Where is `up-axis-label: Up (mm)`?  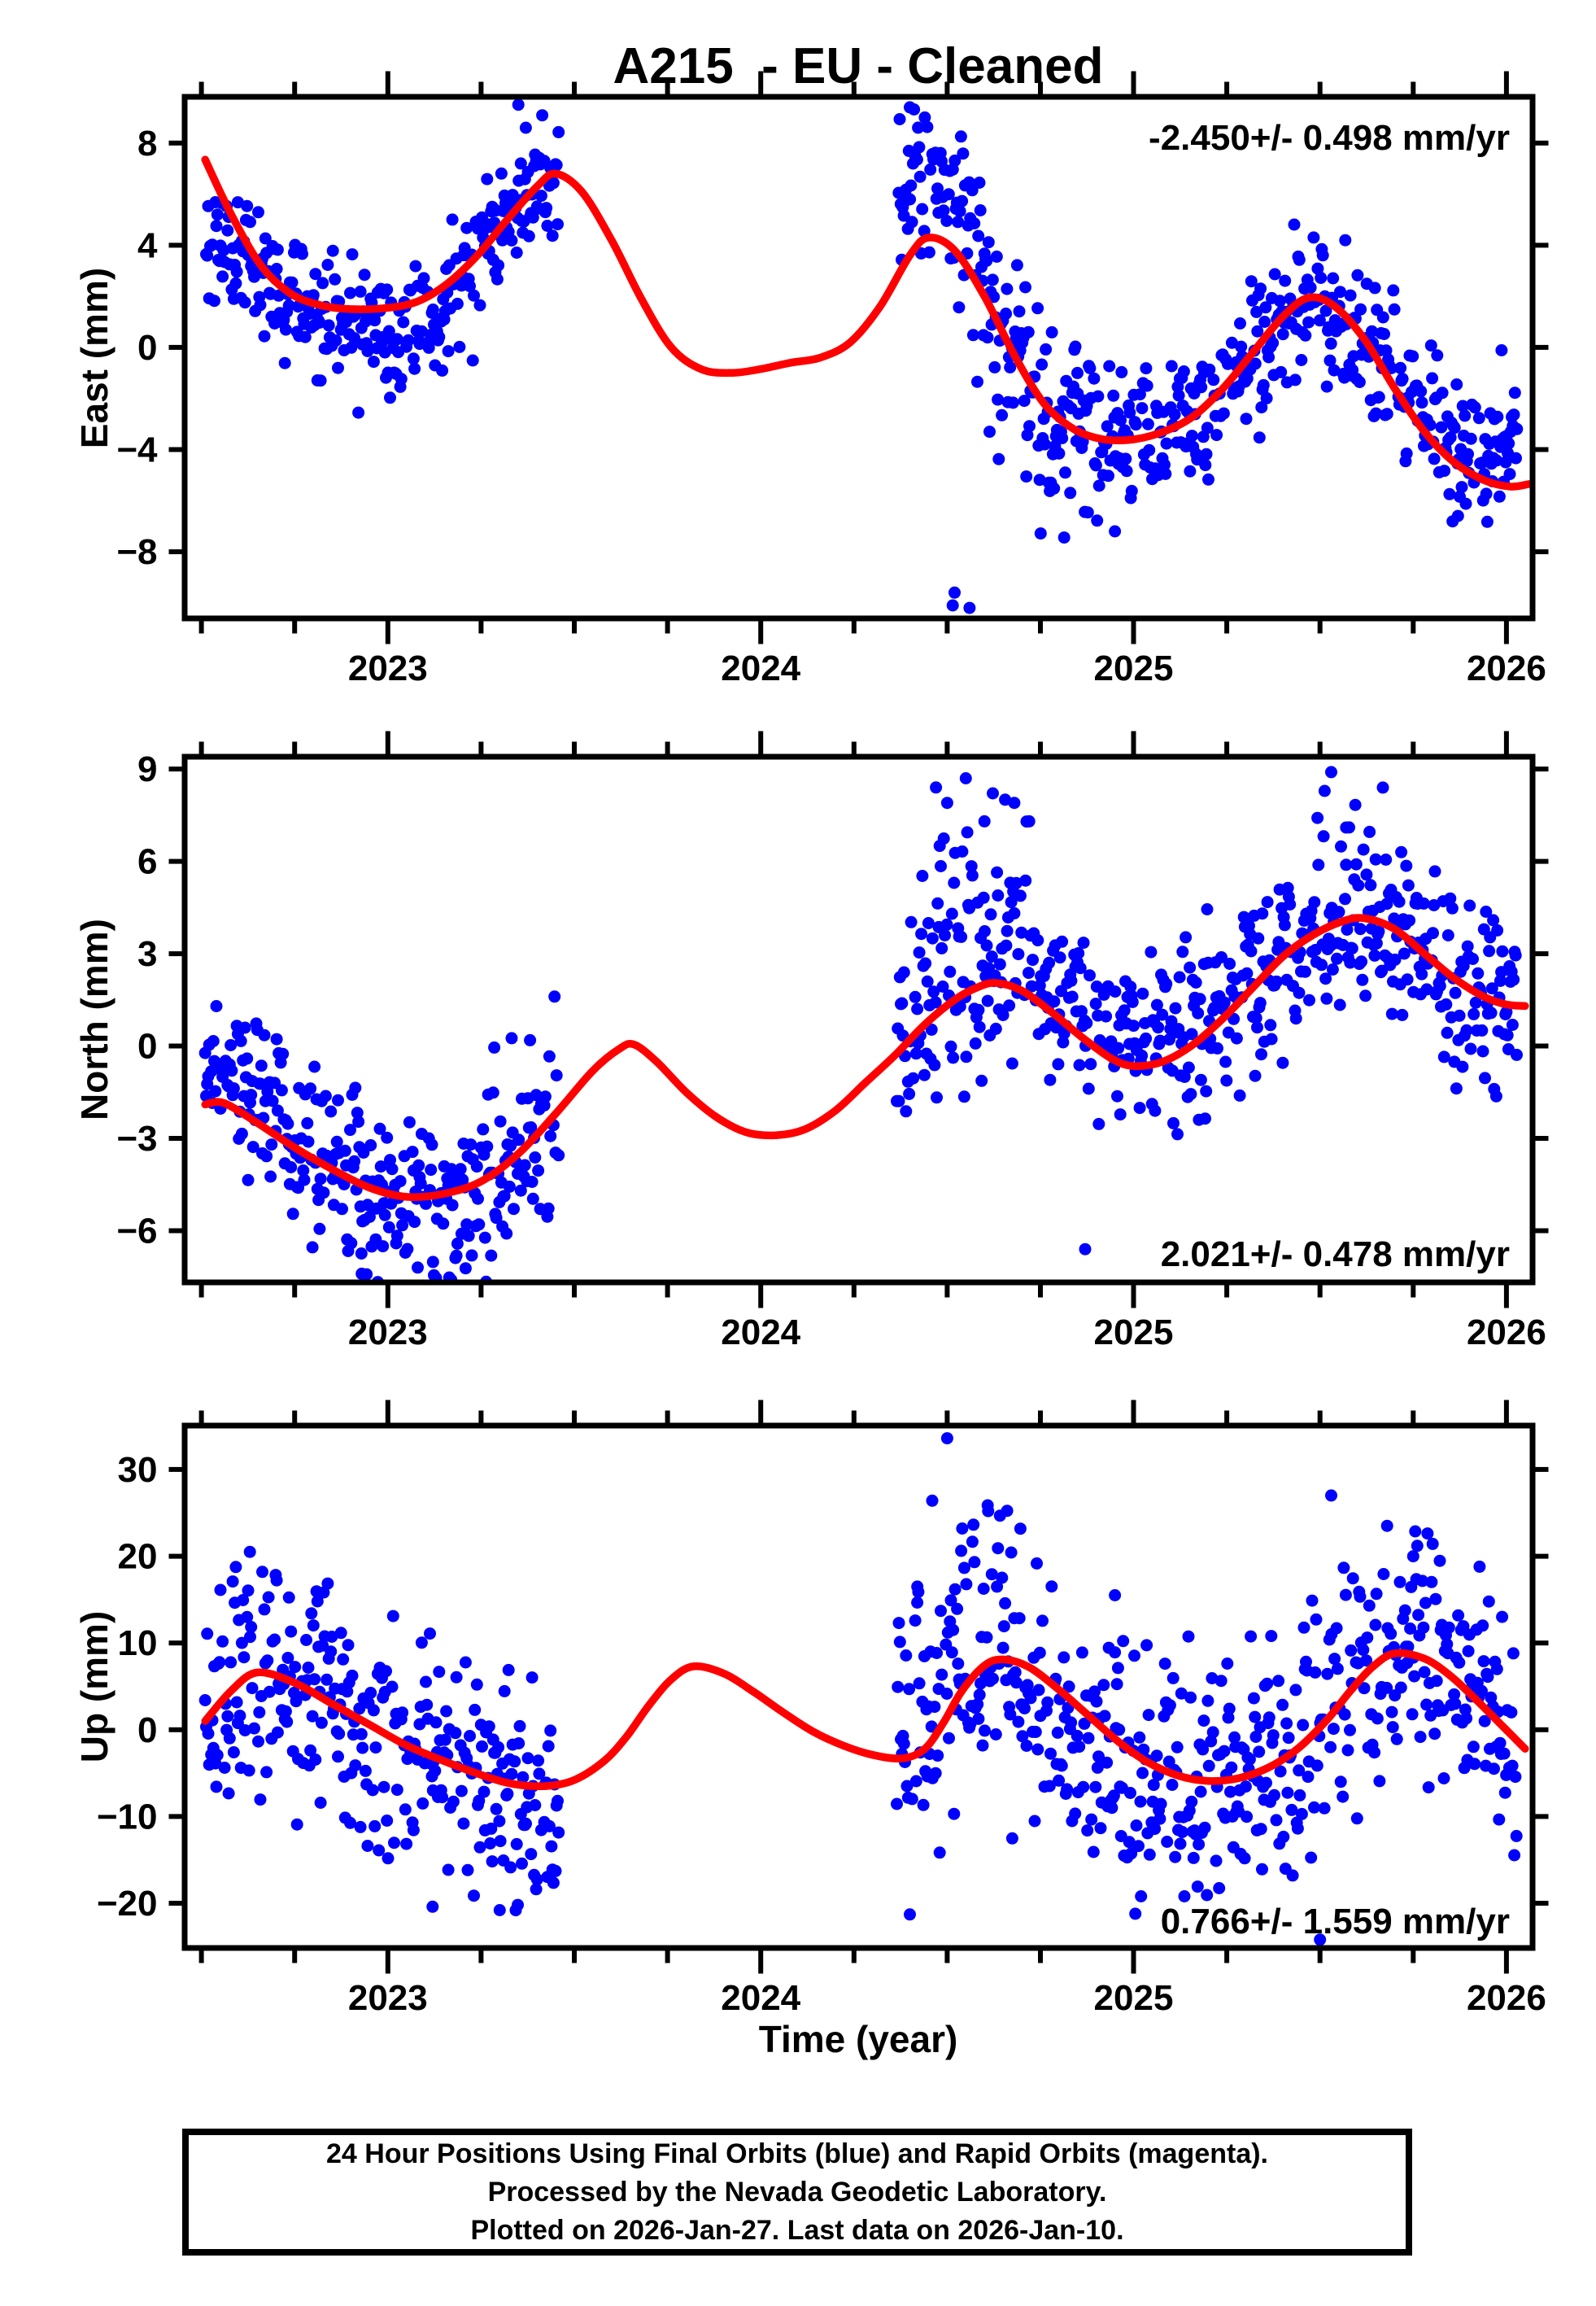
up-axis-label: Up (mm) is located at coordinates (94, 1687).